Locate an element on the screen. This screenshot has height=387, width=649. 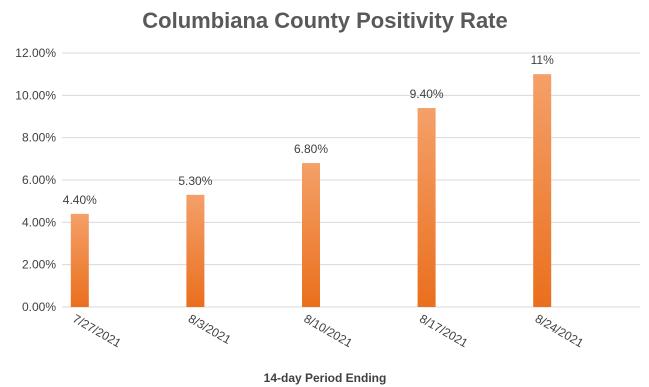
y-tick-label: 12.00% is located at coordinates (35, 53).